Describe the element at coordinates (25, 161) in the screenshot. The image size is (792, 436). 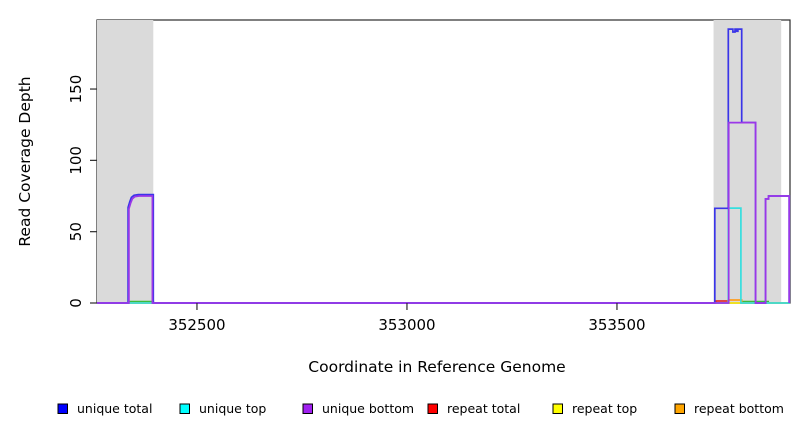
I see `y-axis-title: Read Coverage Depth` at that location.